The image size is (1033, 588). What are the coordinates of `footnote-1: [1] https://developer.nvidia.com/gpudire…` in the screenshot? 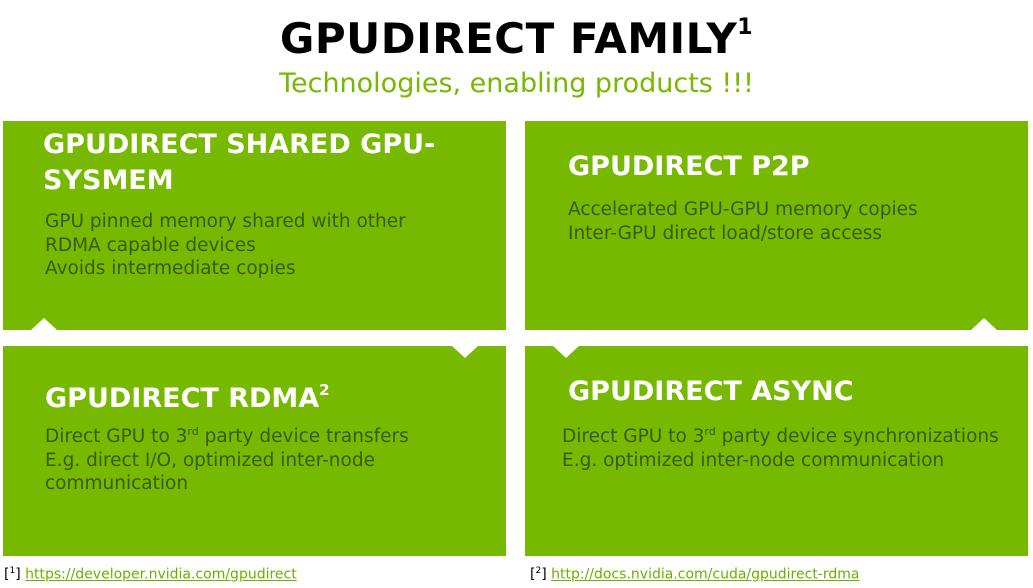 It's located at (150, 574).